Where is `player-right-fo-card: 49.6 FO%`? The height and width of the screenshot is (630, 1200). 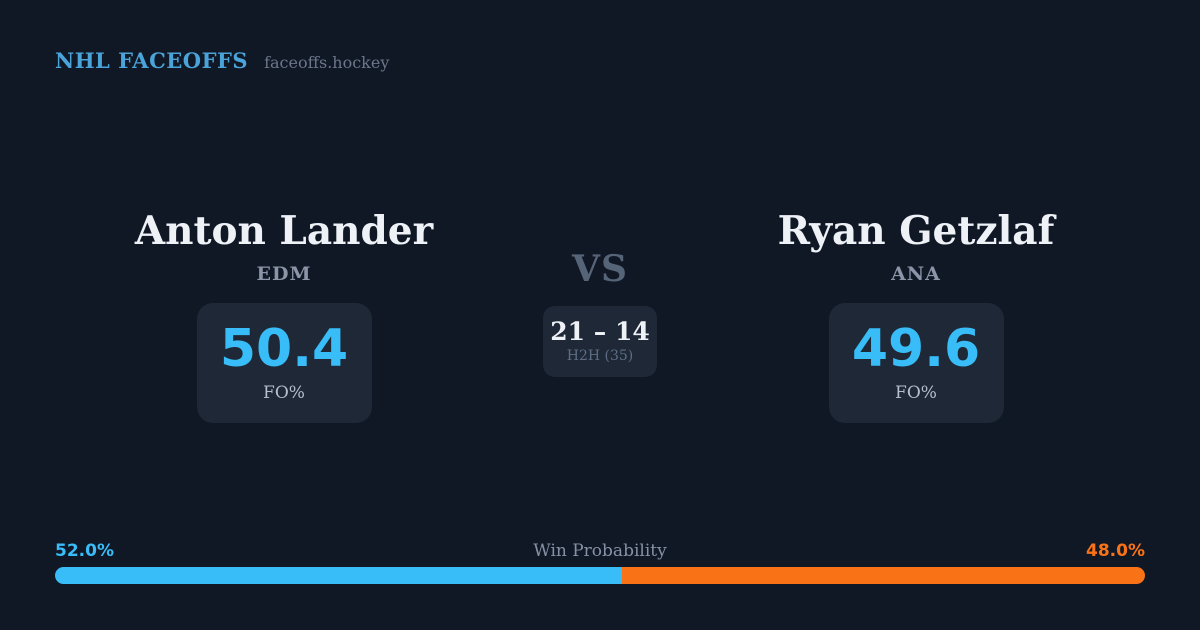 player-right-fo-card: 49.6 FO% is located at coordinates (916, 362).